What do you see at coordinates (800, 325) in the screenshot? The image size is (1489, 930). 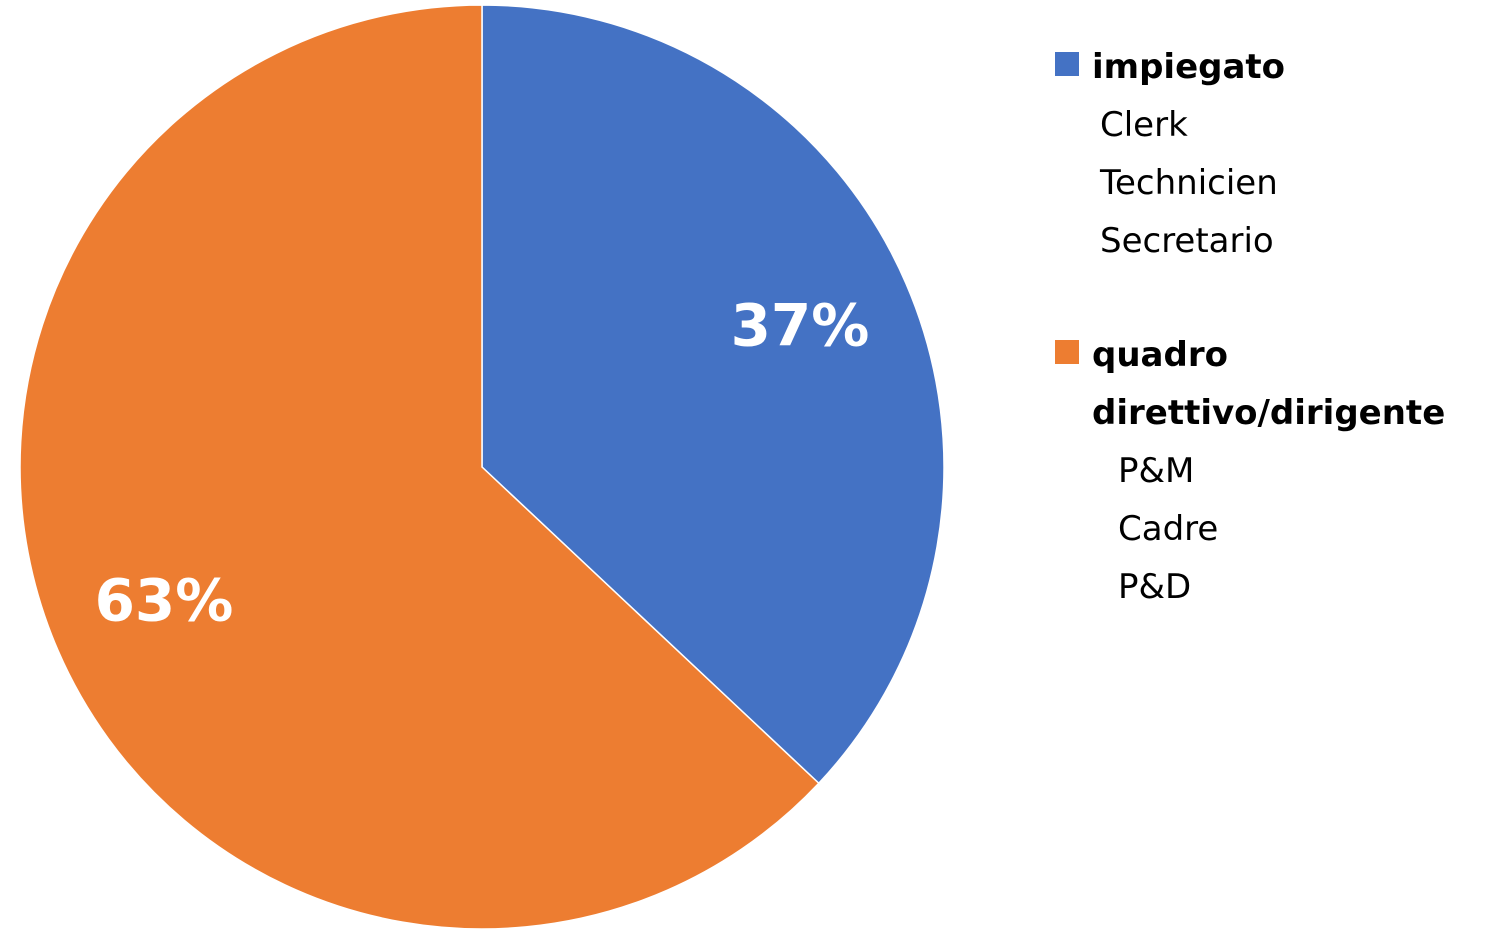 I see `data-label: 37%` at bounding box center [800, 325].